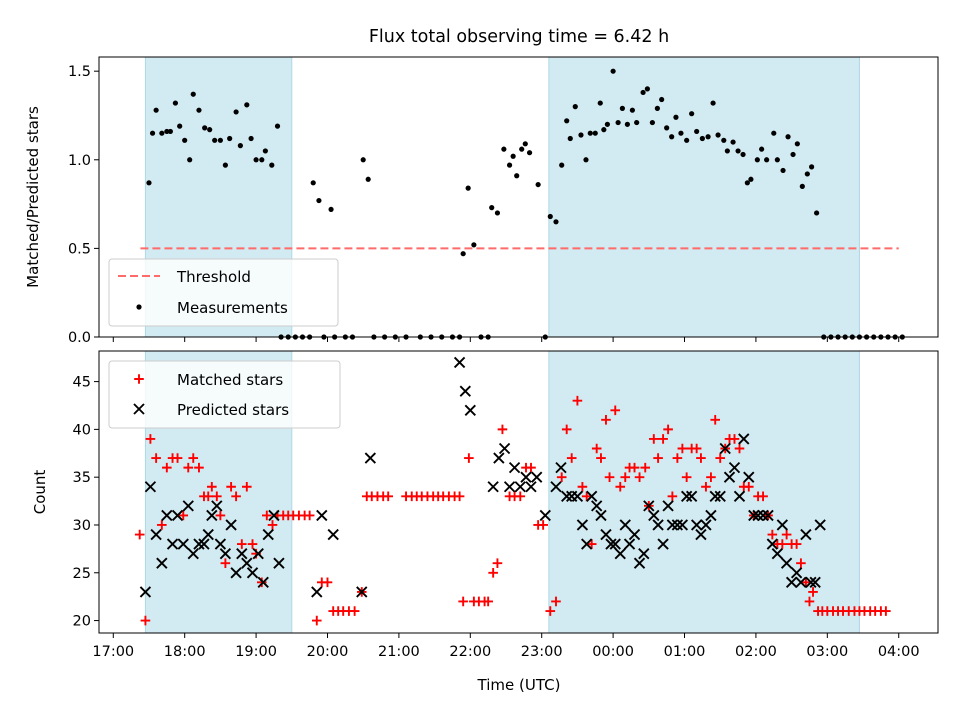 The height and width of the screenshot is (720, 960). I want to click on legend-matched-label: Matched stars, so click(230, 380).